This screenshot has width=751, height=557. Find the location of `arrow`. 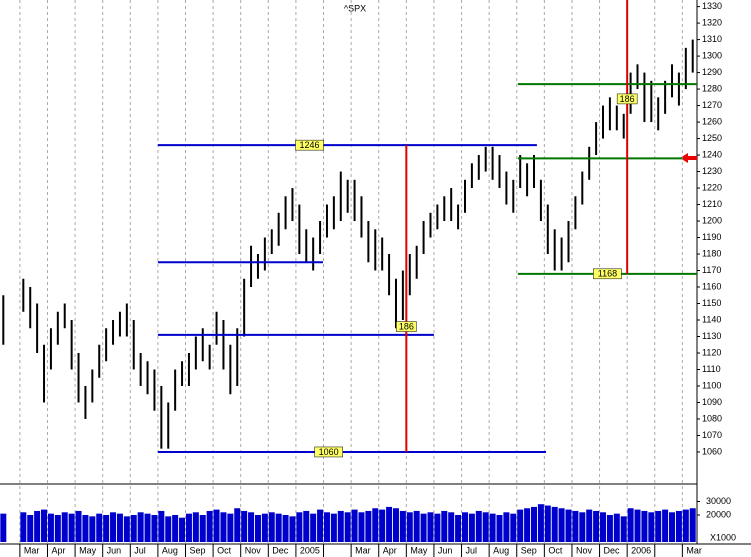

arrow is located at coordinates (688, 158).